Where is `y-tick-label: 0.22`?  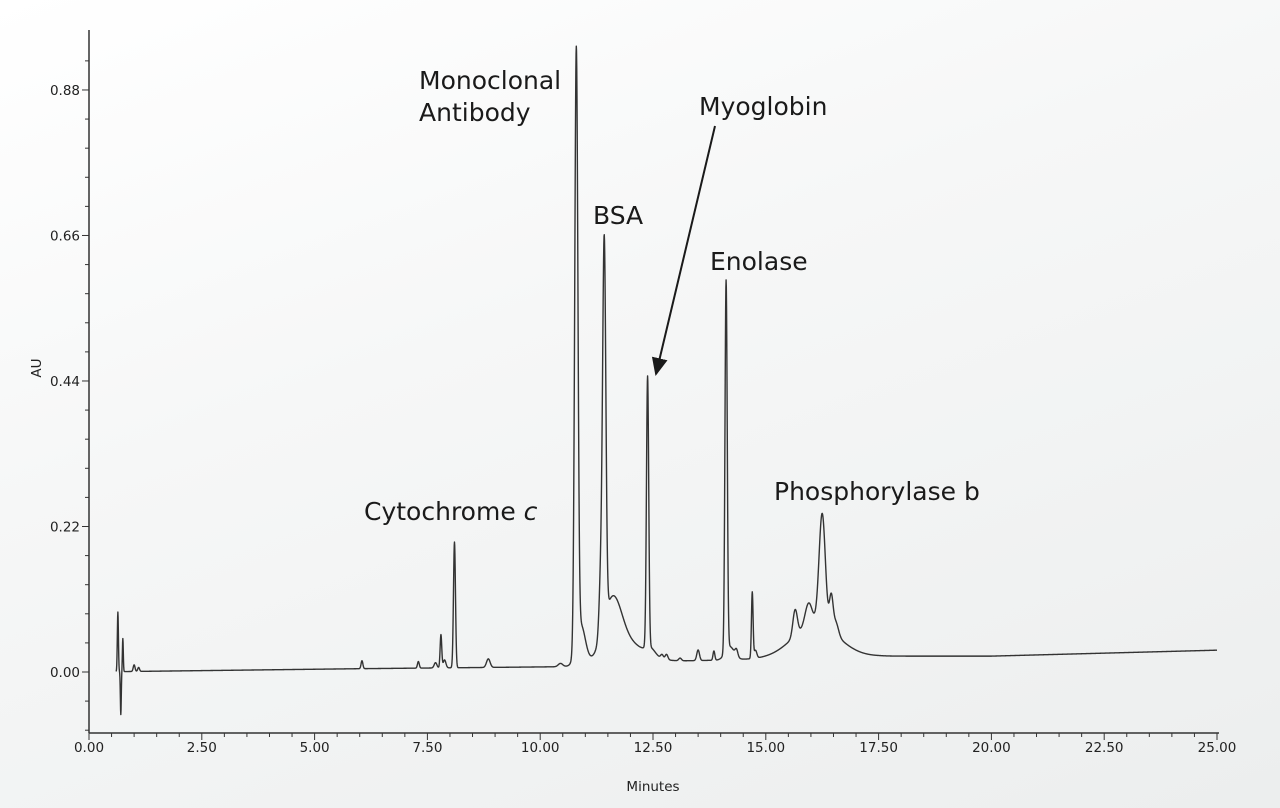 y-tick-label: 0.22 is located at coordinates (65, 527).